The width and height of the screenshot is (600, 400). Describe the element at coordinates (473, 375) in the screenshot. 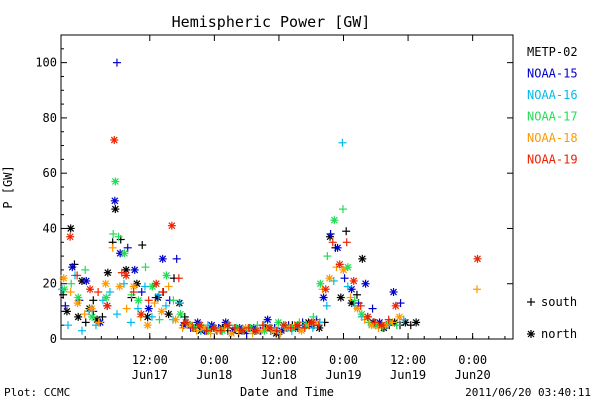

I see `x-tick-sublabel: Jun20` at that location.